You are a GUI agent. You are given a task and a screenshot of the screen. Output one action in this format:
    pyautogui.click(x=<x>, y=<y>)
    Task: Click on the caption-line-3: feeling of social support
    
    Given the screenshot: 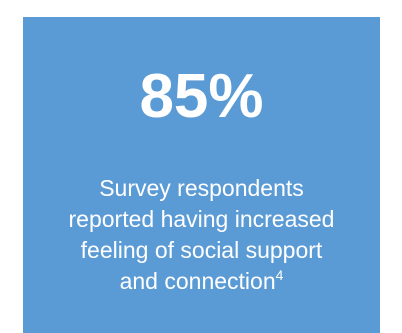 What is the action you would take?
    pyautogui.click(x=201, y=250)
    